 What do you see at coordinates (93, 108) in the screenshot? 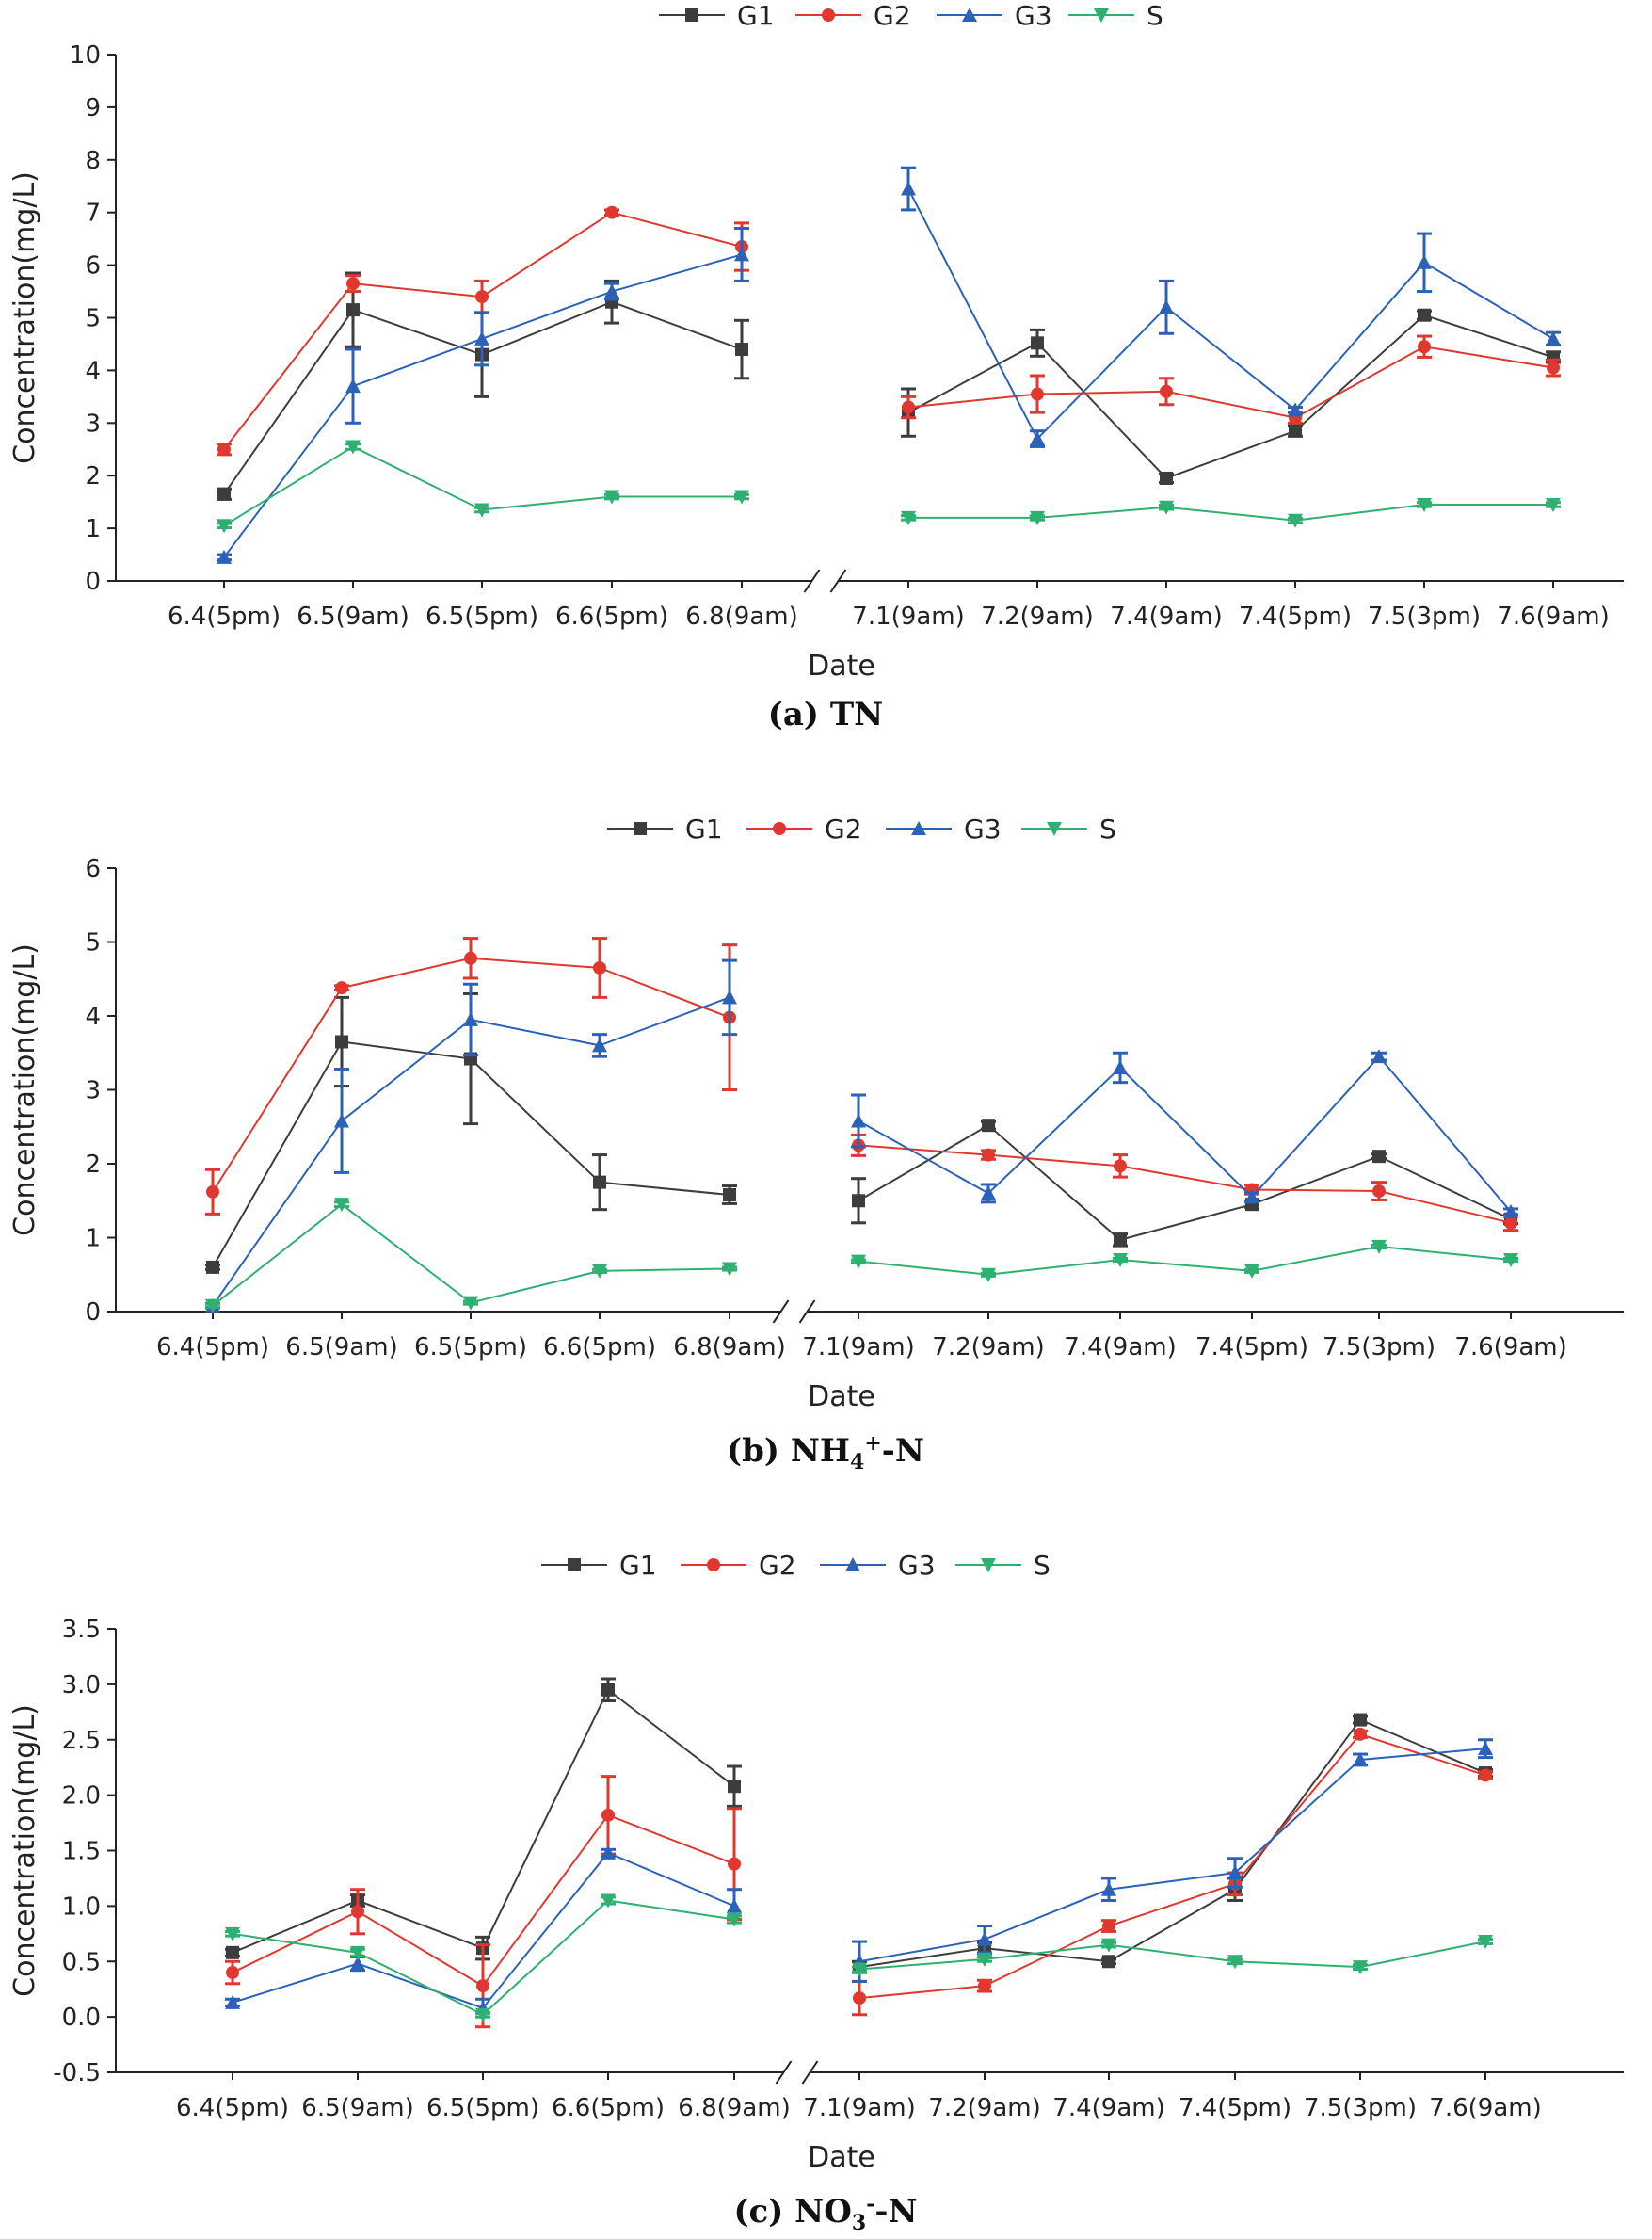
I see `y-tick-label: 9` at bounding box center [93, 108].